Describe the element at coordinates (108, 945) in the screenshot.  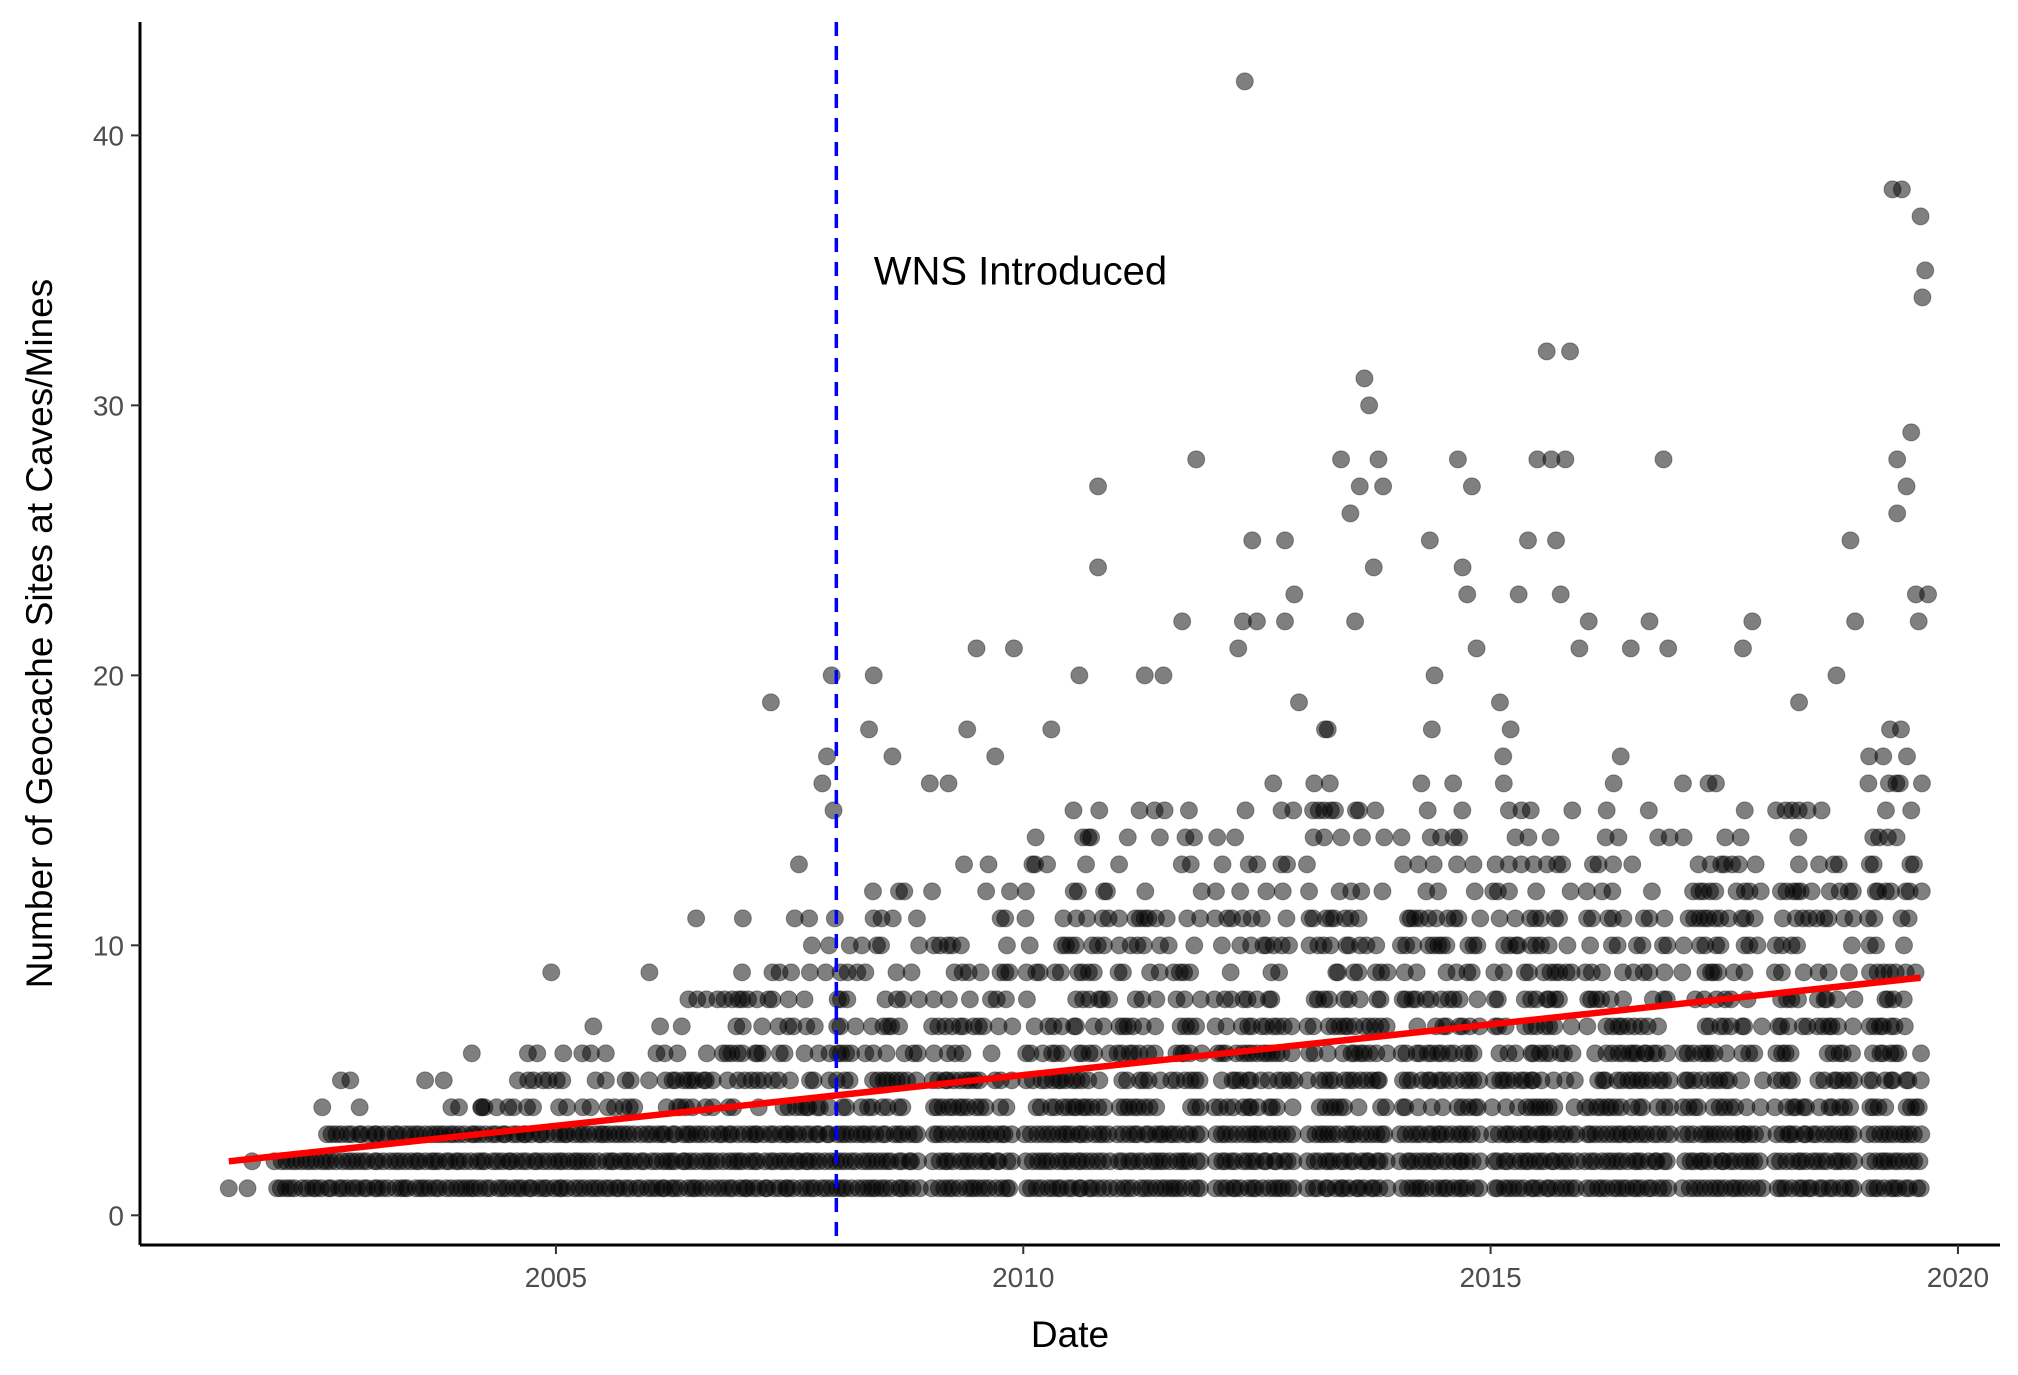
I see `y-tick-label: 10` at that location.